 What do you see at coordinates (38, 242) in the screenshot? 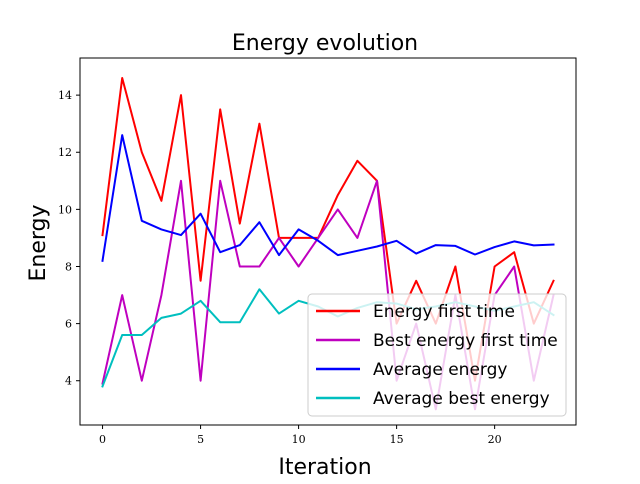
I see `y-axis-label: Energy` at bounding box center [38, 242].